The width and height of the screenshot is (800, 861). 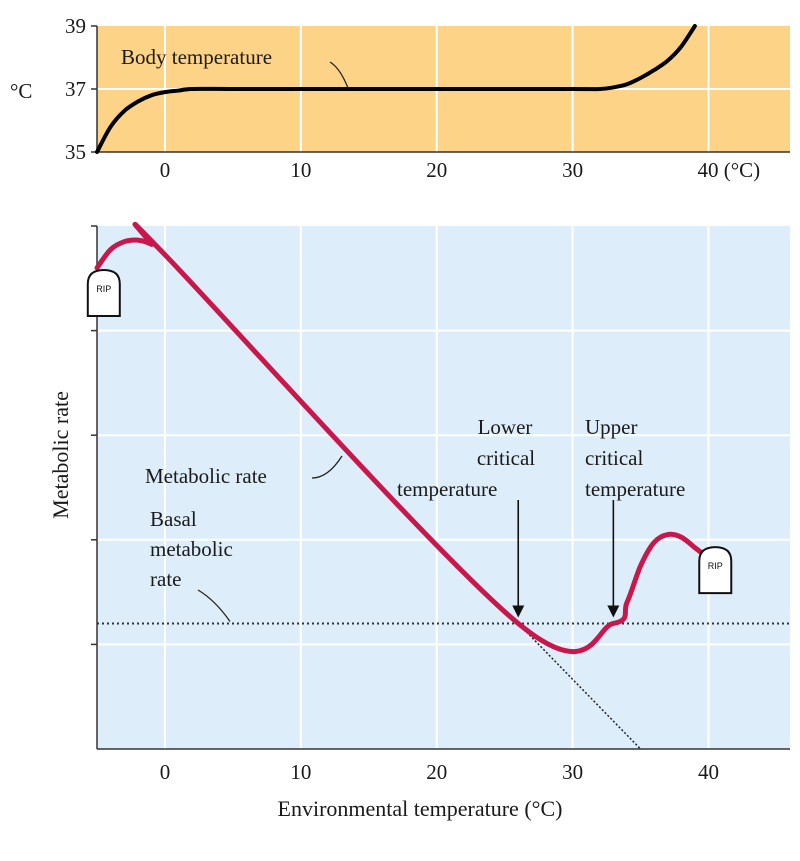 I want to click on body-temp-series, so click(x=396, y=89).